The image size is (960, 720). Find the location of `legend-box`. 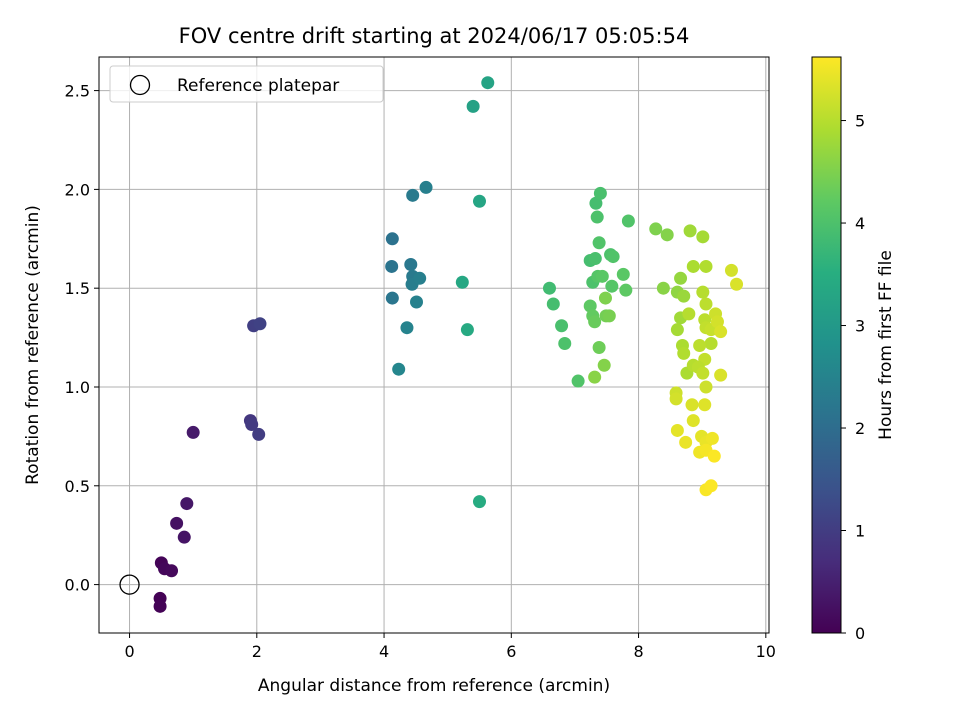

legend-box is located at coordinates (246, 84).